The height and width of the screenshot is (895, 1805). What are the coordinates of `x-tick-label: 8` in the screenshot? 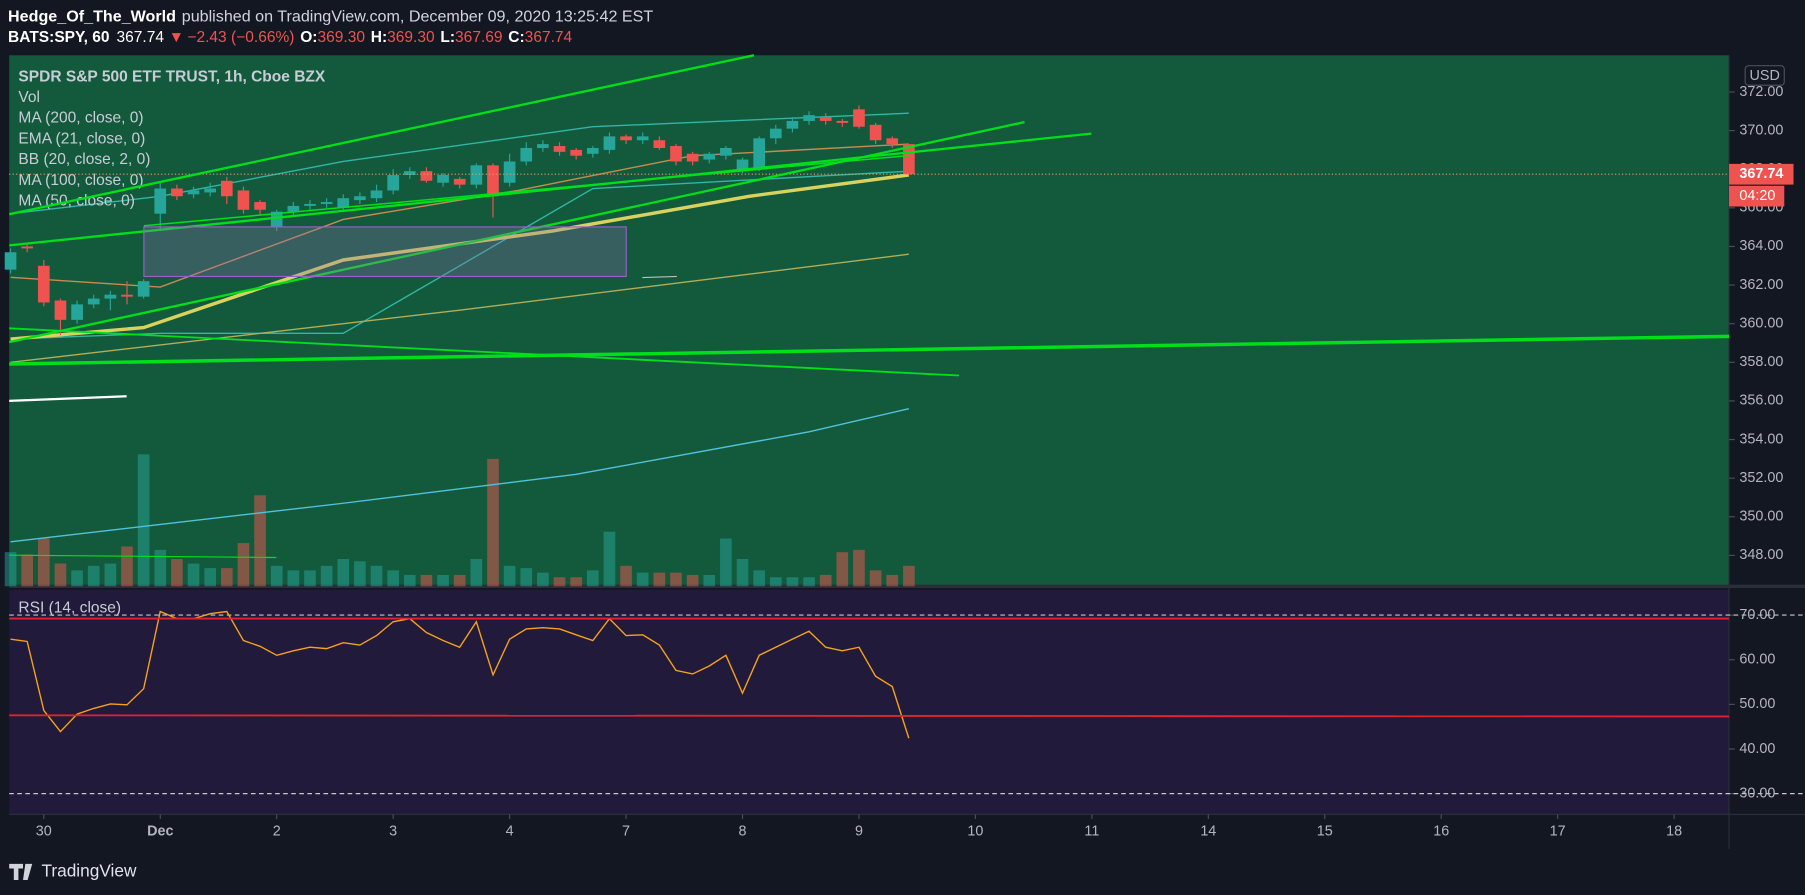 It's located at (743, 831).